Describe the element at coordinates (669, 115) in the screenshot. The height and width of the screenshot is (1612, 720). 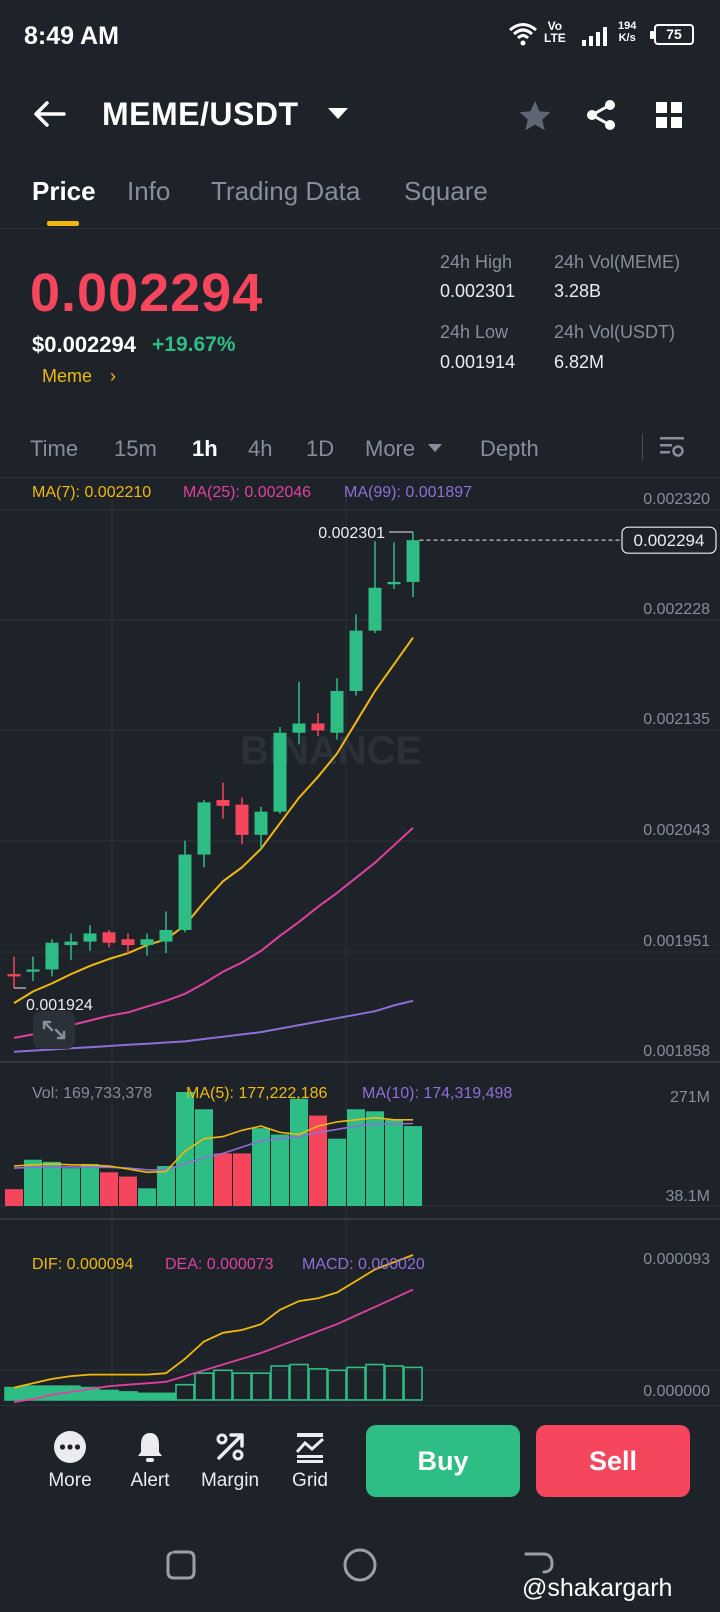
I see `grid-menu-icon` at that location.